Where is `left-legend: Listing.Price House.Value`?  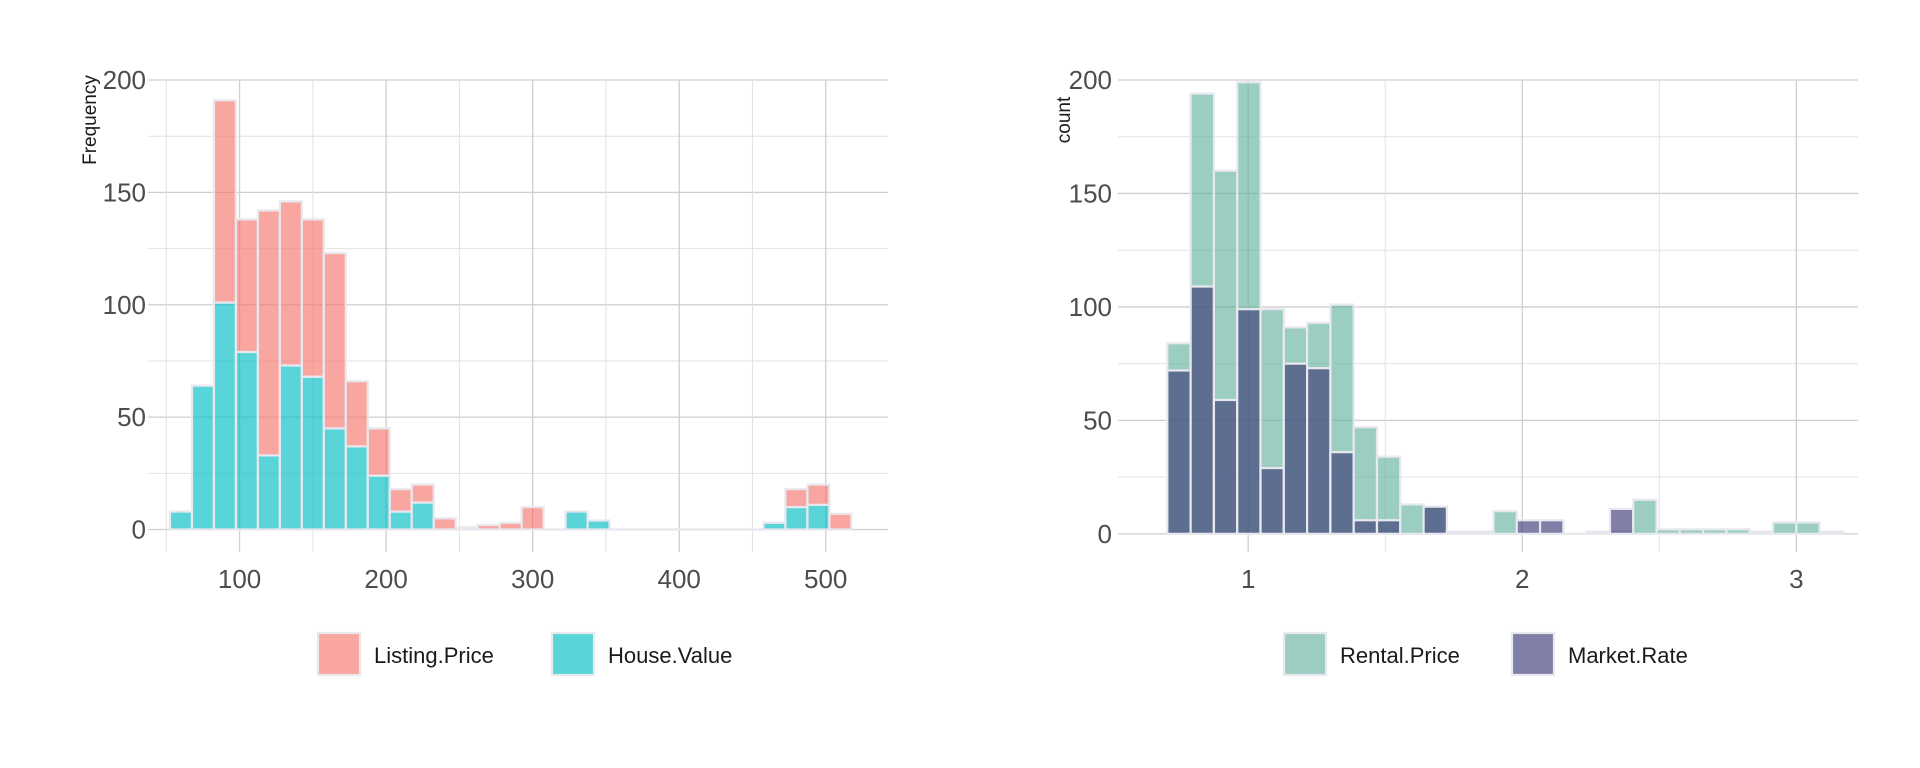
left-legend: Listing.Price House.Value is located at coordinates (524, 654).